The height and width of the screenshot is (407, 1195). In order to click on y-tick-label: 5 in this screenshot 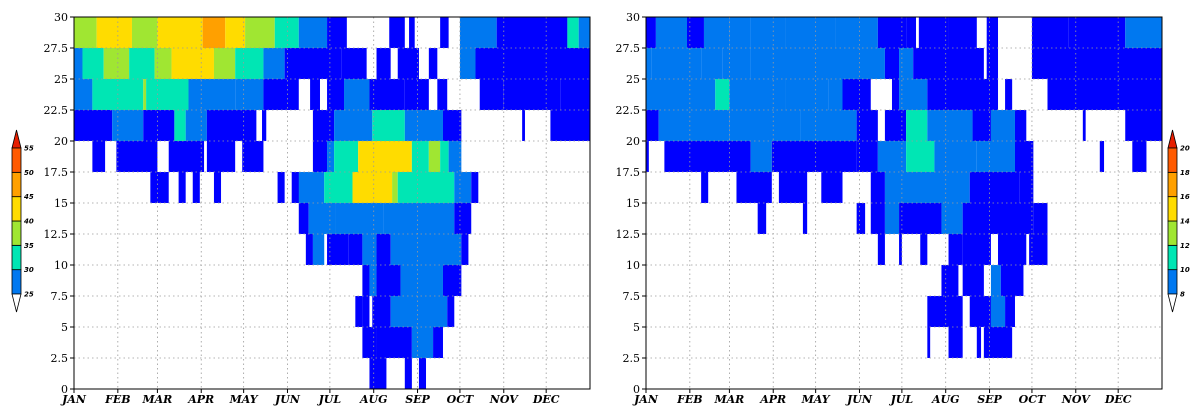, I will do `click(636, 327)`.